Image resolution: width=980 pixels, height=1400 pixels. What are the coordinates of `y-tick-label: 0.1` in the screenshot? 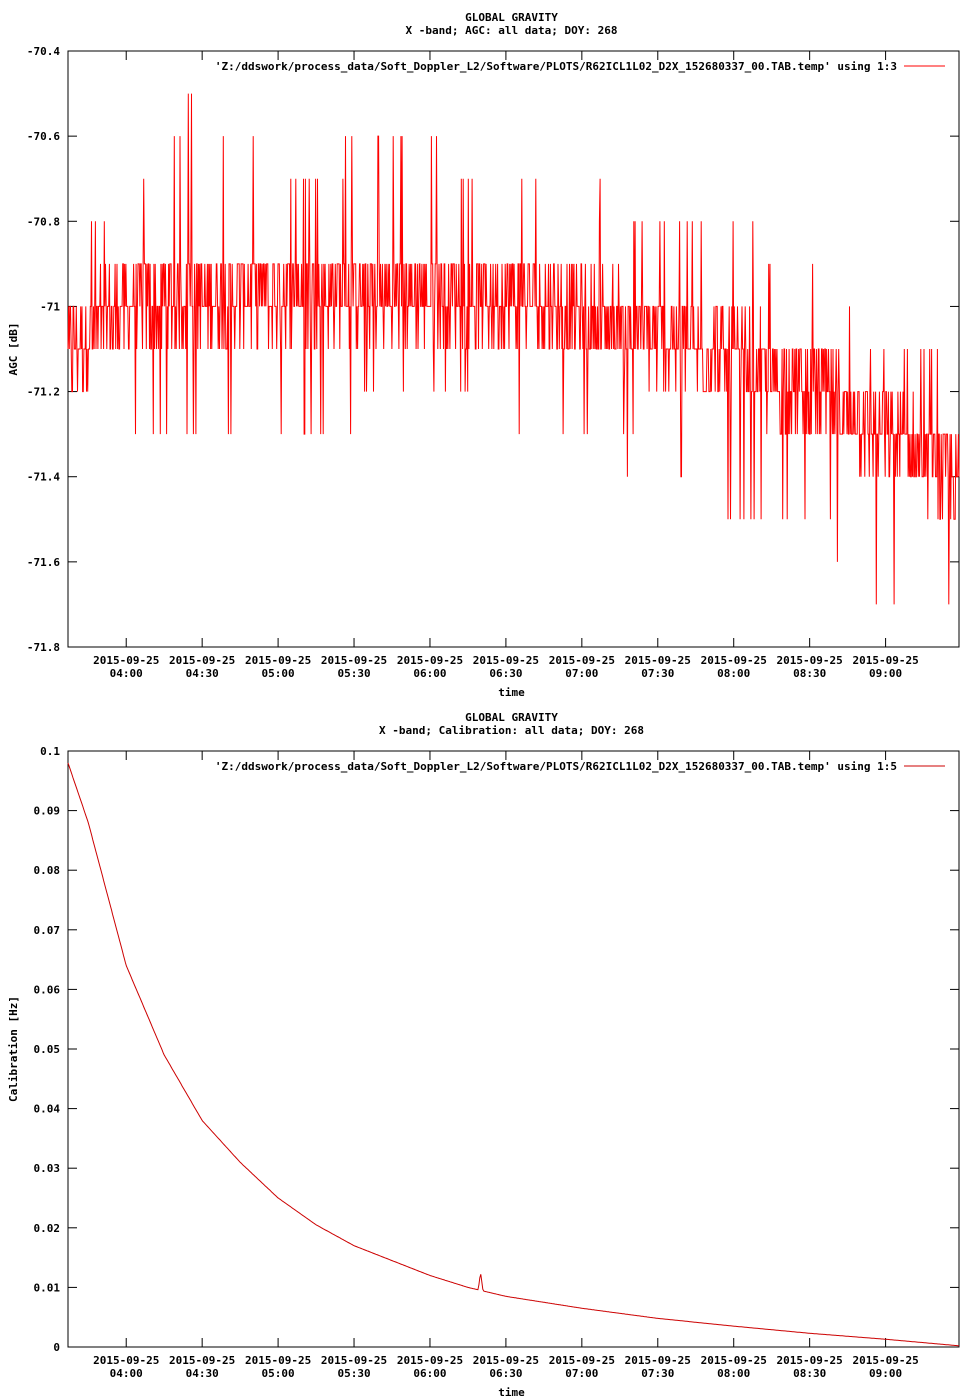 It's located at (50, 751).